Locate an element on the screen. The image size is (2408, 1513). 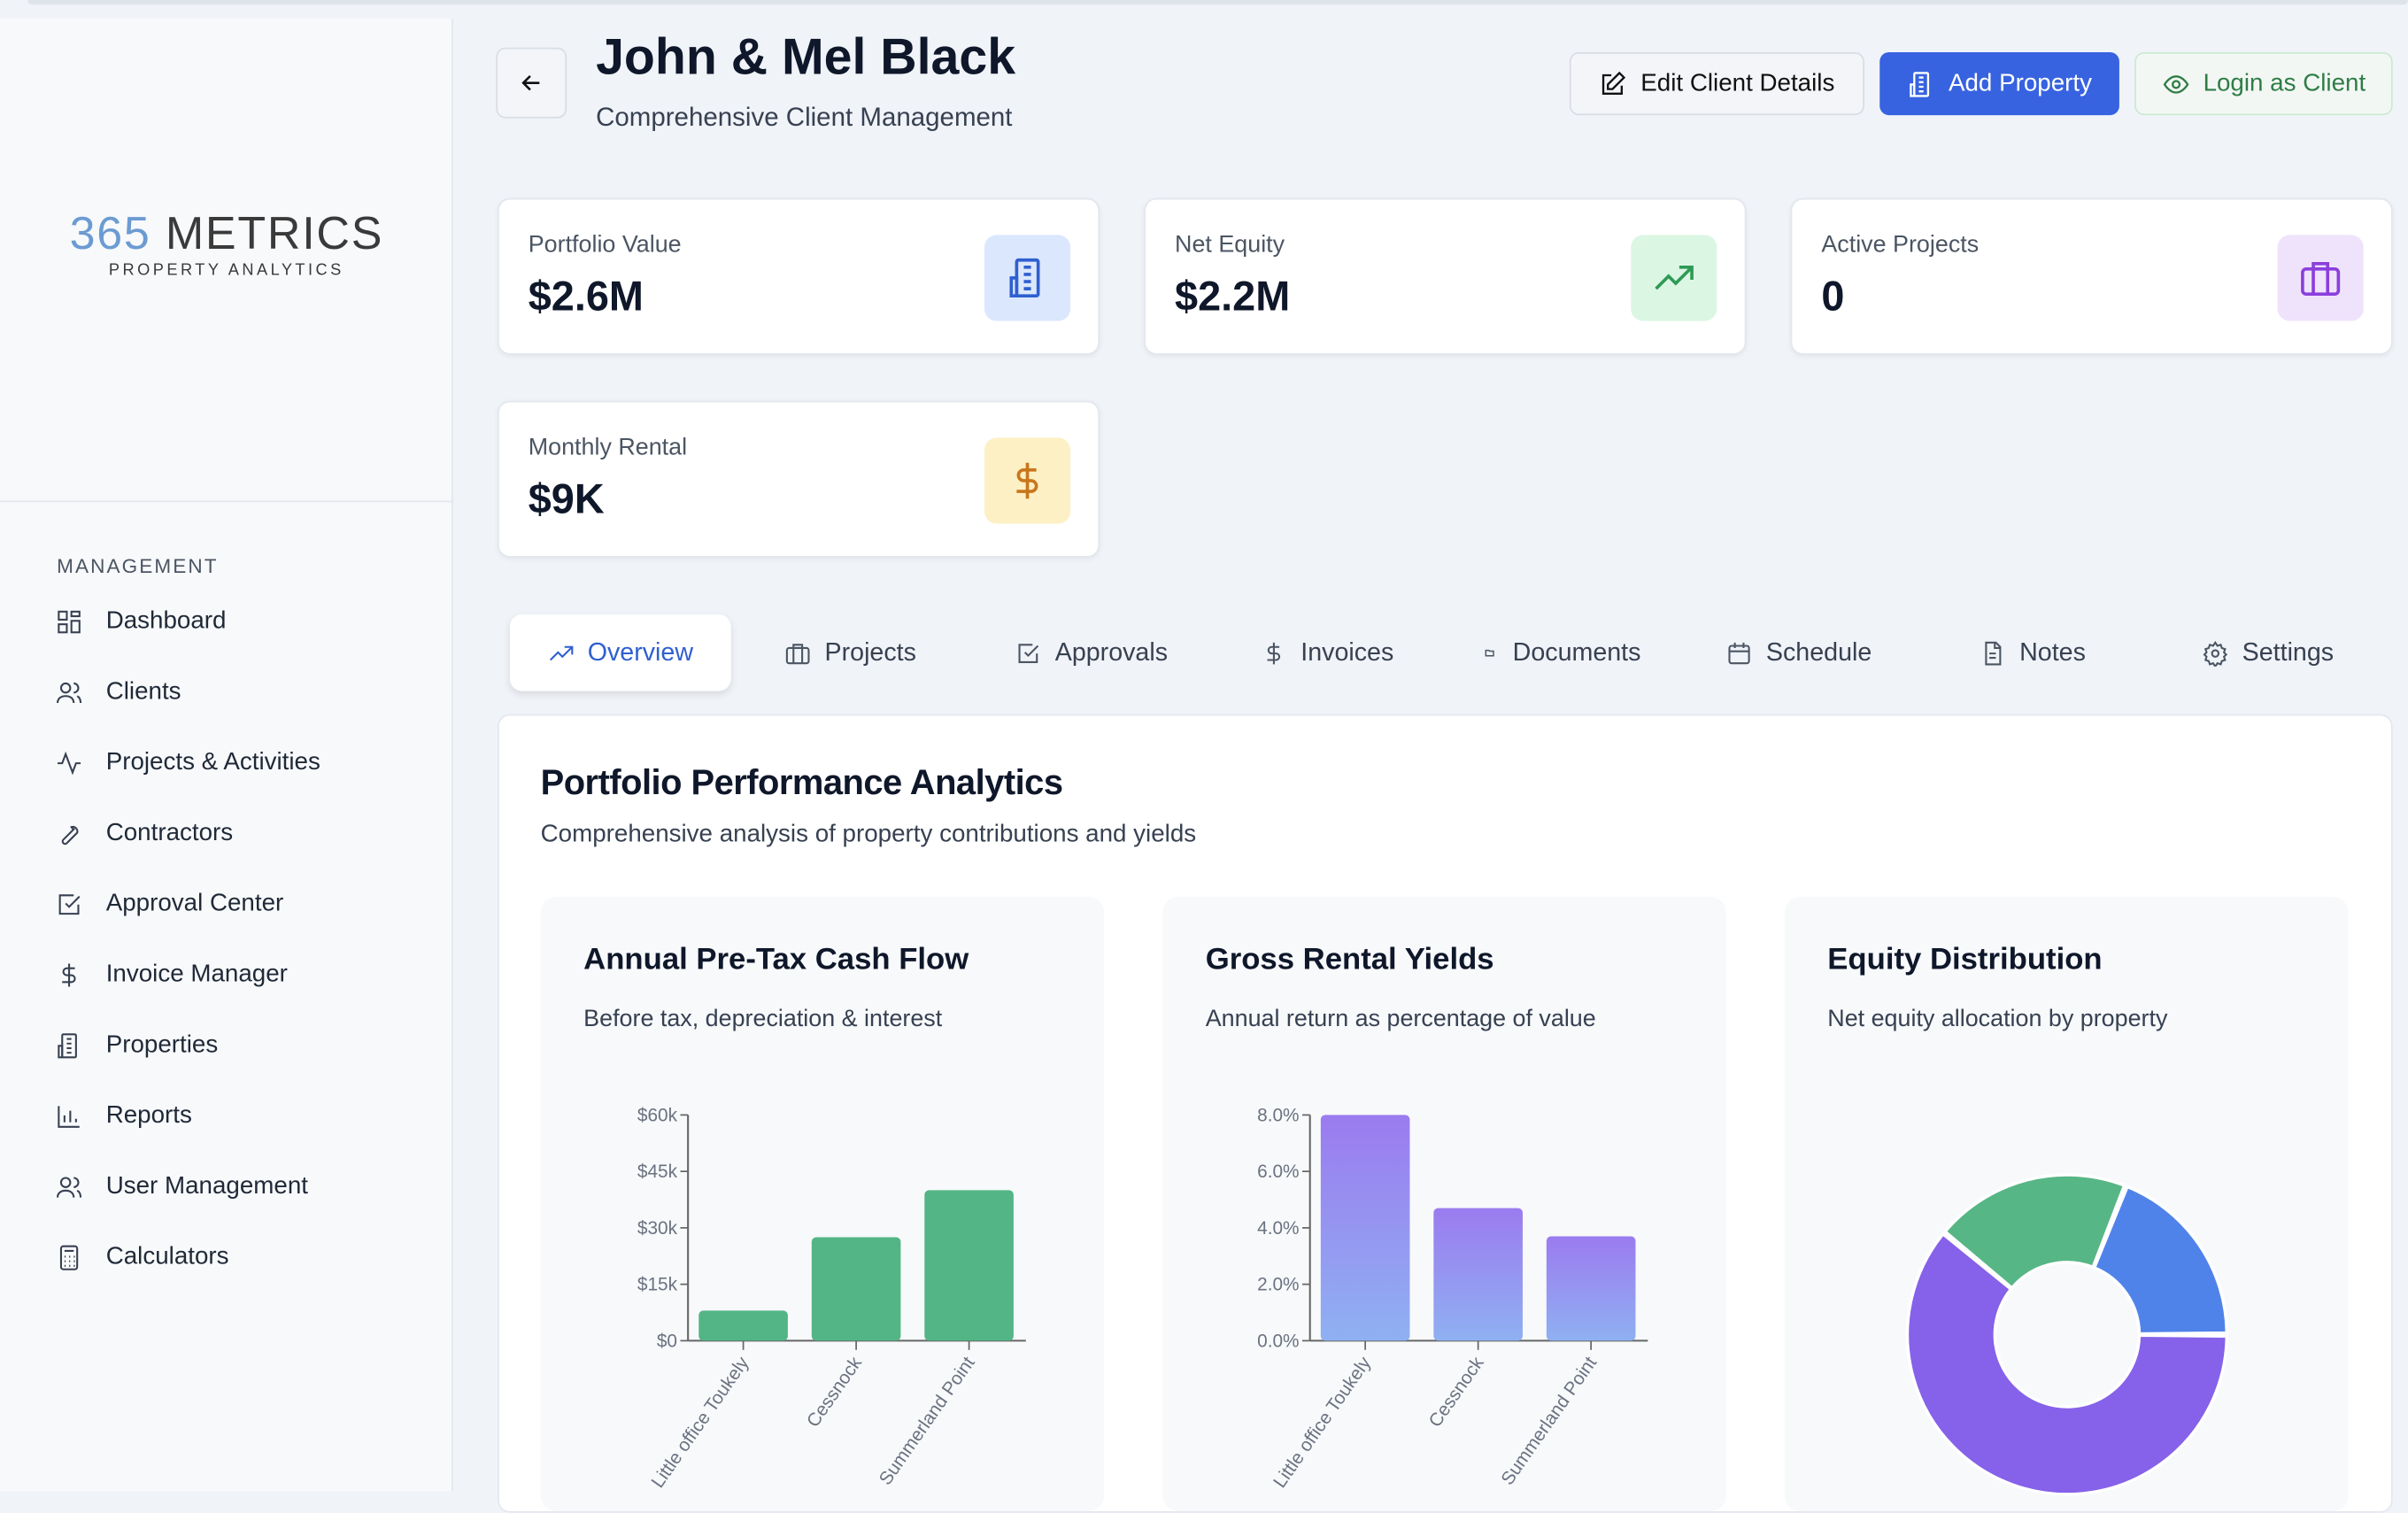
y-tick-label: 0.0% is located at coordinates (1278, 1341).